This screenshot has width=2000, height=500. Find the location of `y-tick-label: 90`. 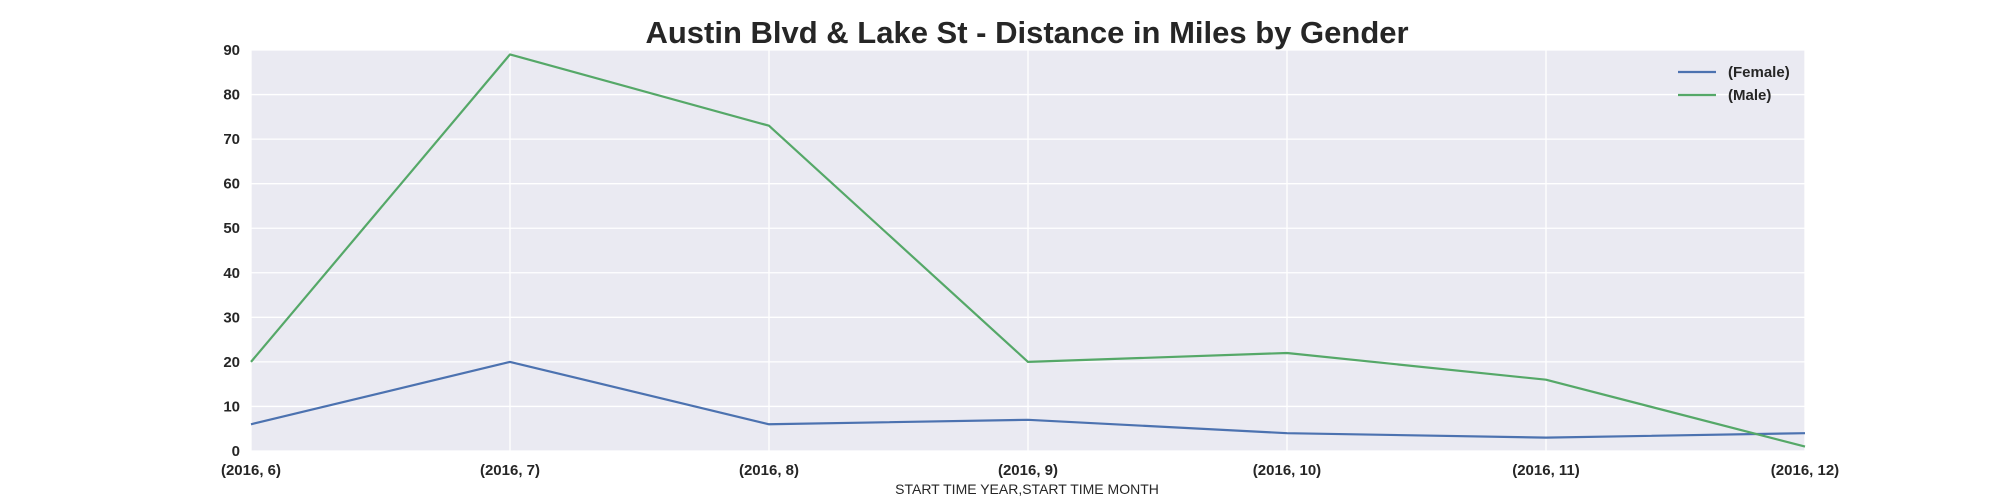

y-tick-label: 90 is located at coordinates (231, 50).